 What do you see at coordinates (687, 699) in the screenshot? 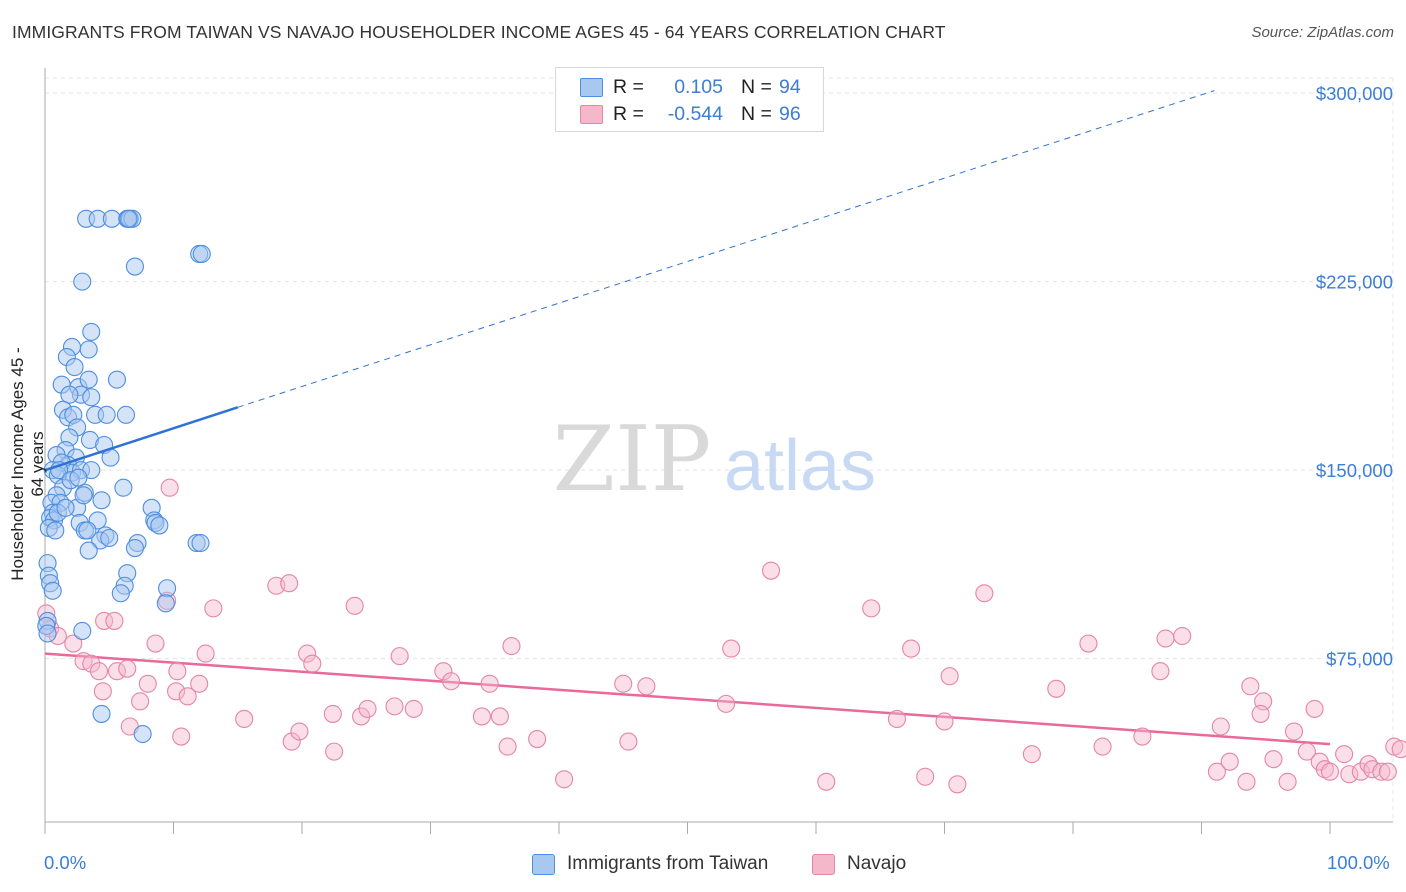
I see `navajo-trend-line` at bounding box center [687, 699].